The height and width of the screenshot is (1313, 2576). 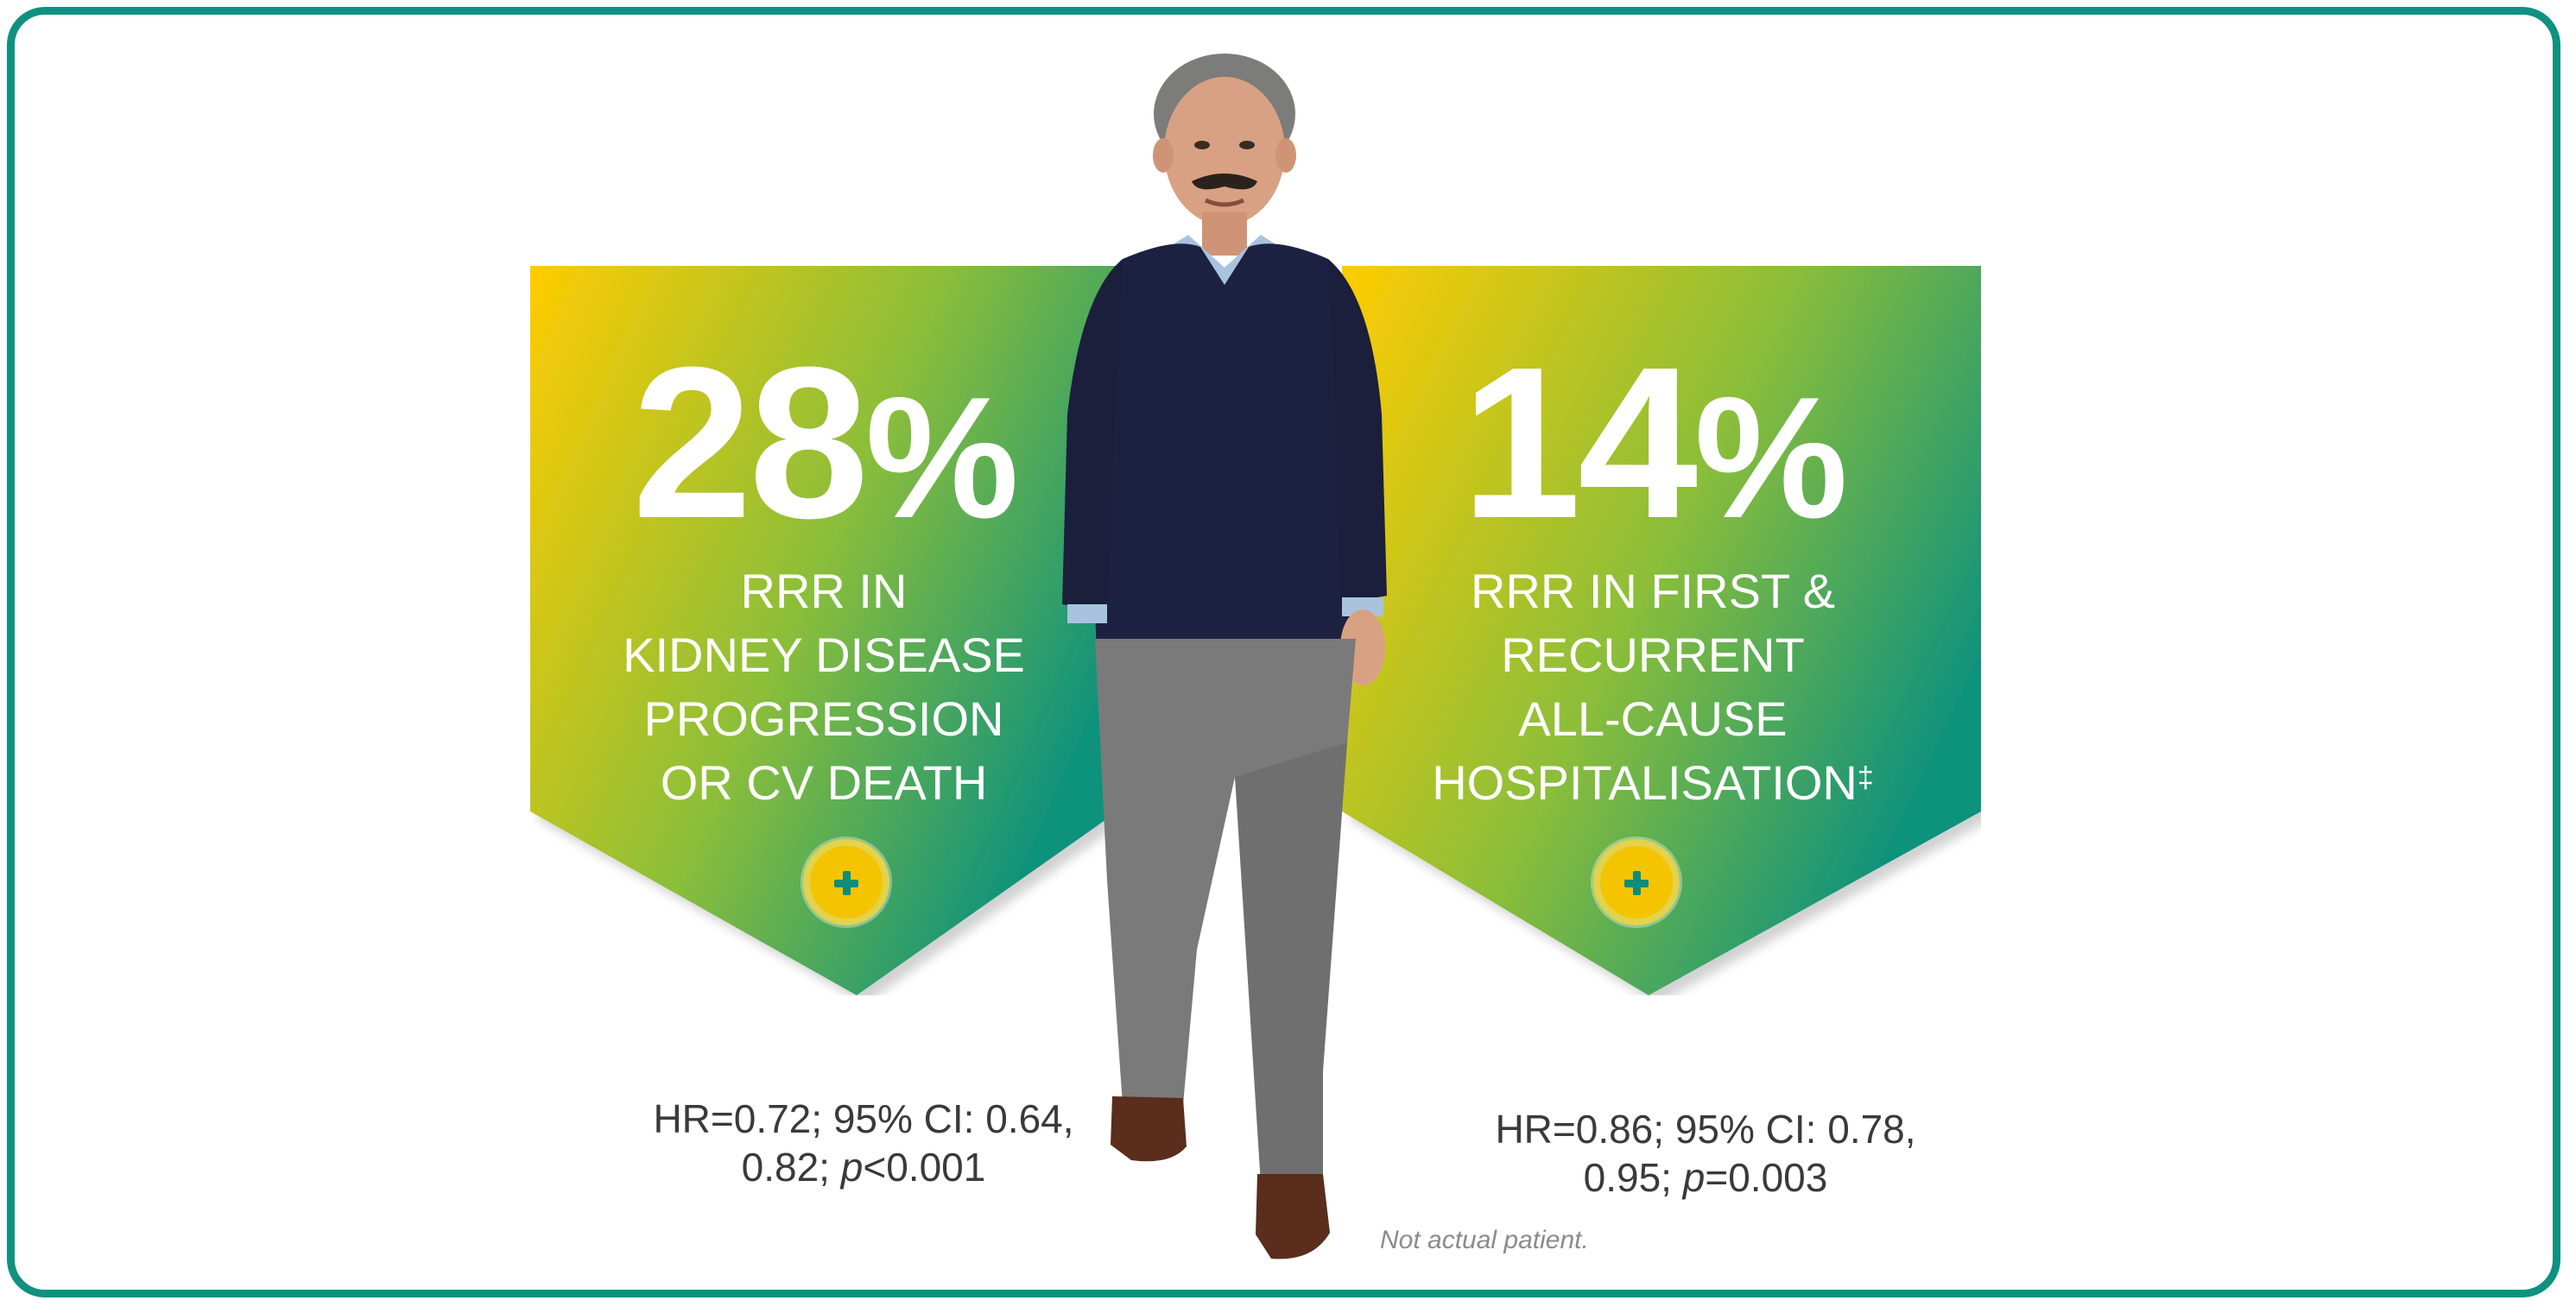 I want to click on hazard-ratio-hospitalisation: HR=0.86; 95% CI: 0.78, 0.95; p=0.003, so click(x=1705, y=1153).